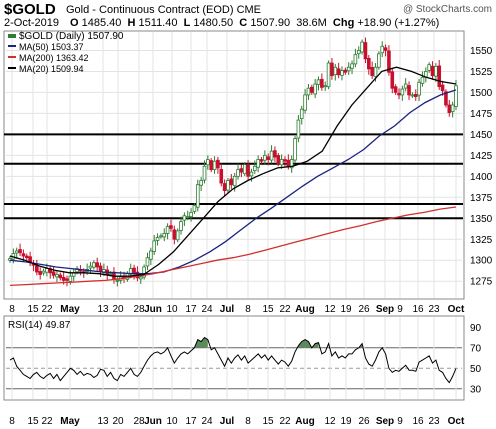 The width and height of the screenshot is (496, 429). Describe the element at coordinates (481, 282) in the screenshot. I see `price-tick-label: 1275` at that location.